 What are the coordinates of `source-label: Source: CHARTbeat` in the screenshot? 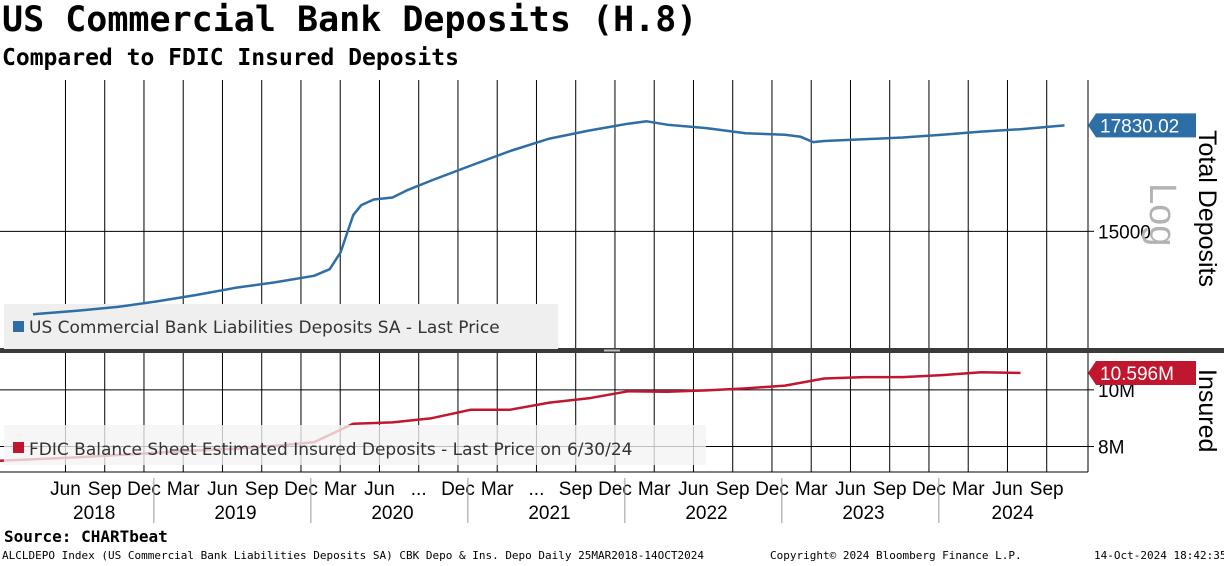 It's located at (86, 536).